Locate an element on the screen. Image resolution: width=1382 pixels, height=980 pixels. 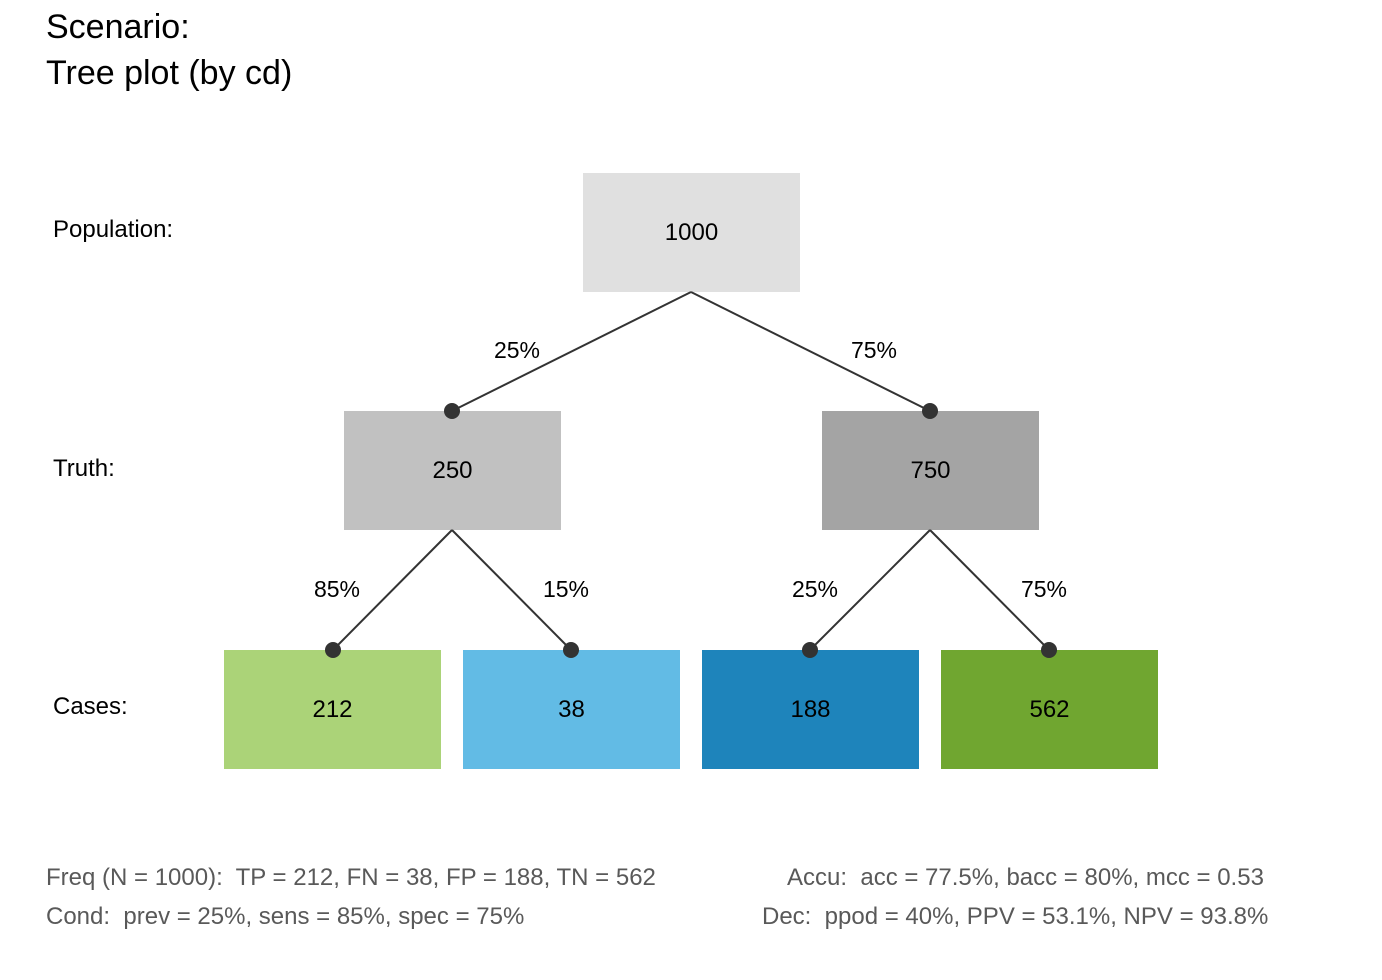
node-population-value: 1000 is located at coordinates (691, 232).